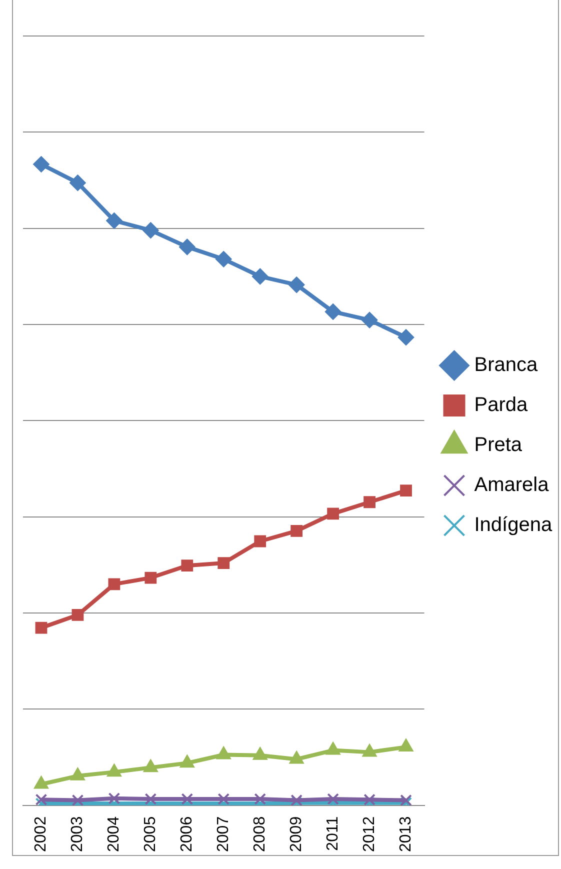 The height and width of the screenshot is (869, 561). Describe the element at coordinates (223, 834) in the screenshot. I see `x-tick-label: 2007` at that location.